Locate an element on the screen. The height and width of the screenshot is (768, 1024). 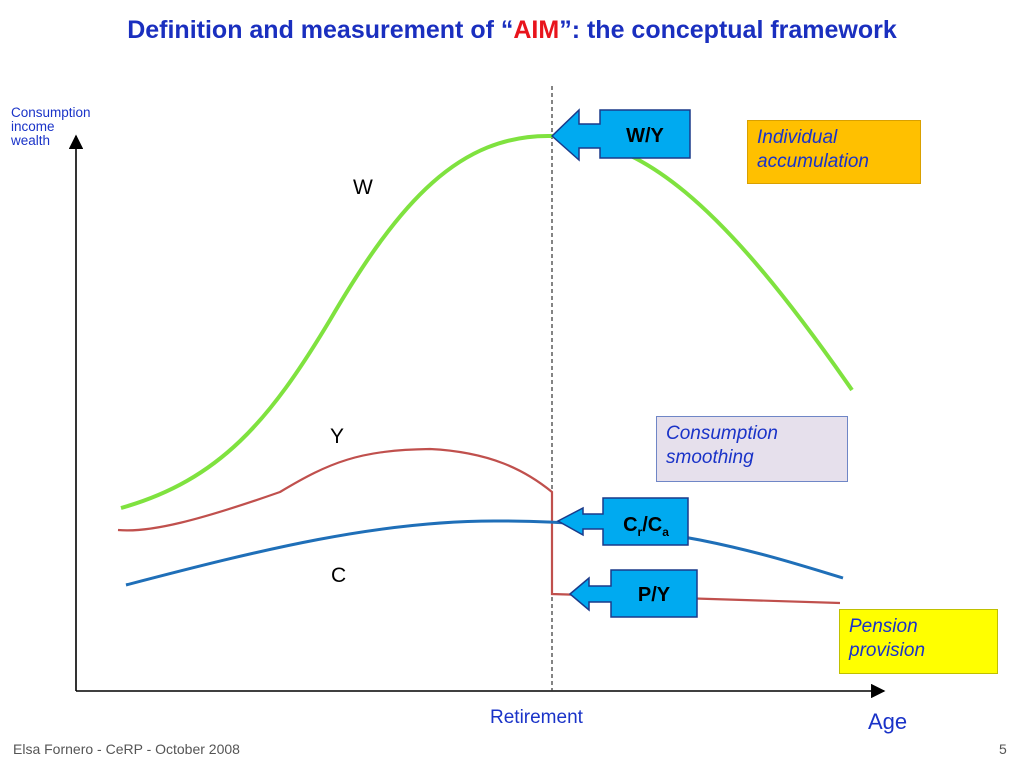
y-axis-label-line: wealth is located at coordinates (31, 140).